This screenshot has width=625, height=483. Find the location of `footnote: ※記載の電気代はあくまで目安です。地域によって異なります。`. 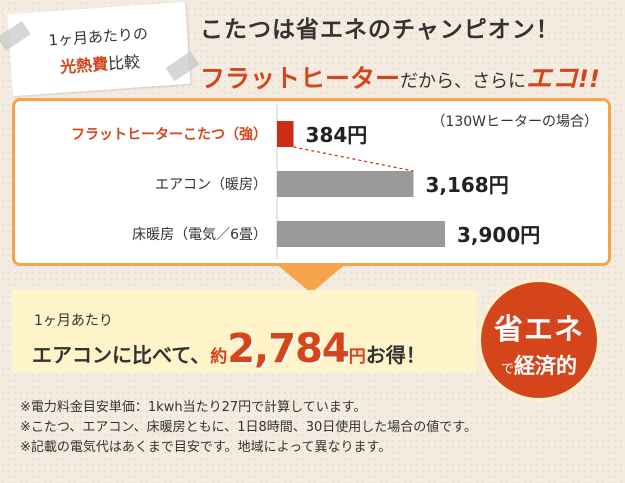

footnote: ※記載の電気代はあくまで目安です。地域によって異なります。 is located at coordinates (206, 447).